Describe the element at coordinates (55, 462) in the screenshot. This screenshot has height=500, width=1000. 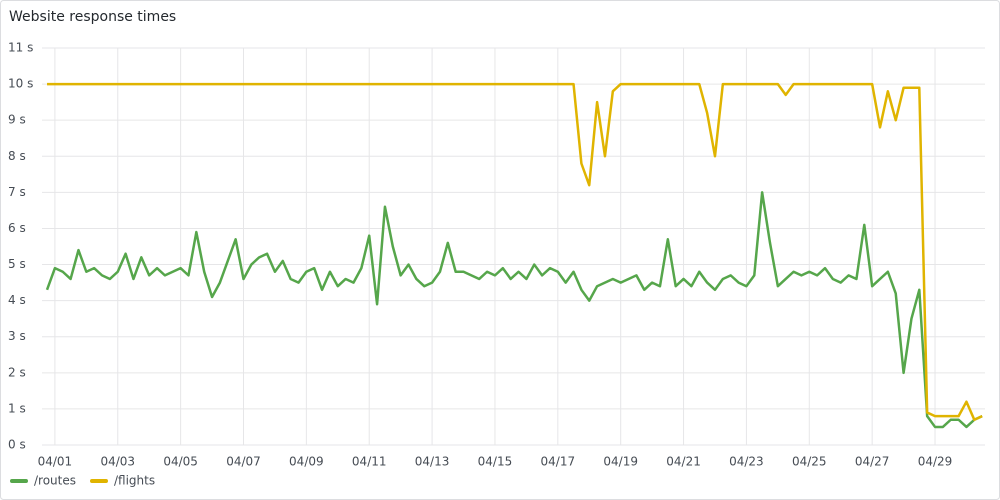
I see `x-tick-label: 04/01` at that location.